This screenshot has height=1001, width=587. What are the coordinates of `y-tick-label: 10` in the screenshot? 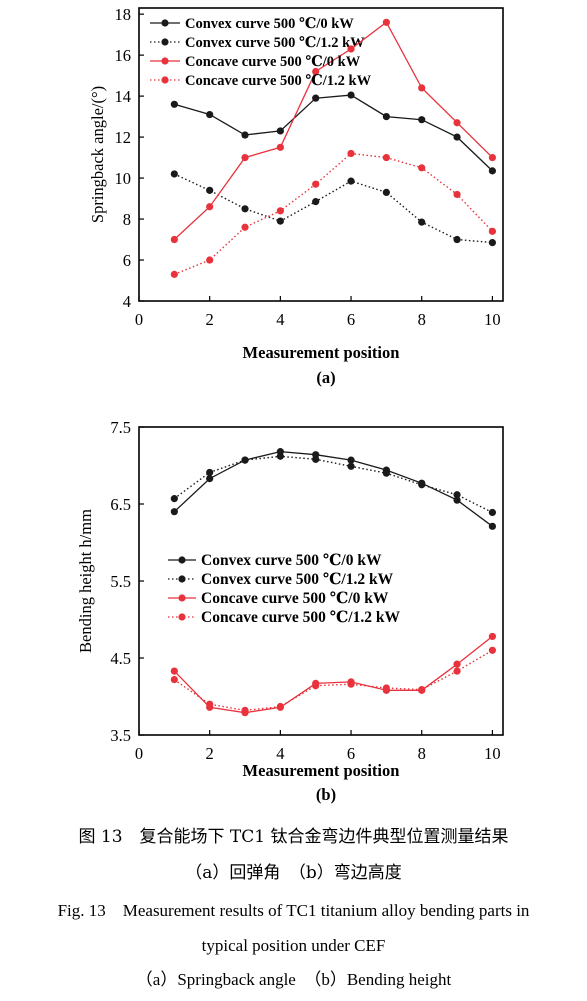 It's located at (123, 178).